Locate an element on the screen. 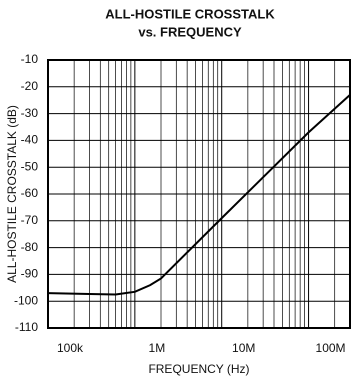 Image resolution: width=356 pixels, height=382 pixels. y-tick-label: -50 is located at coordinates (30, 166).